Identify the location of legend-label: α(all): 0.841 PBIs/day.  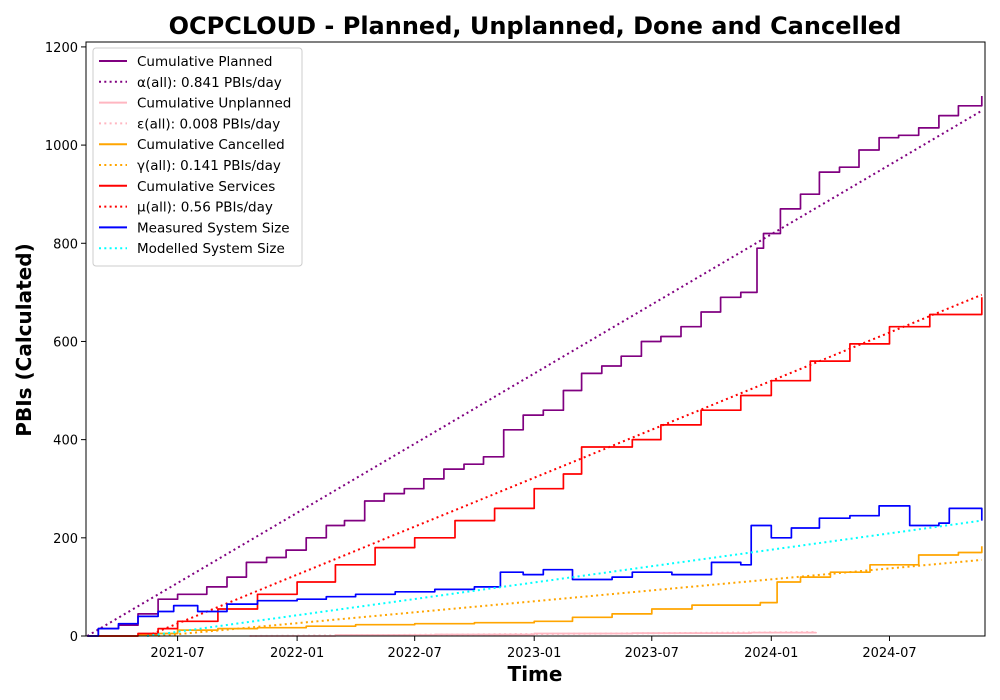
(209, 83).